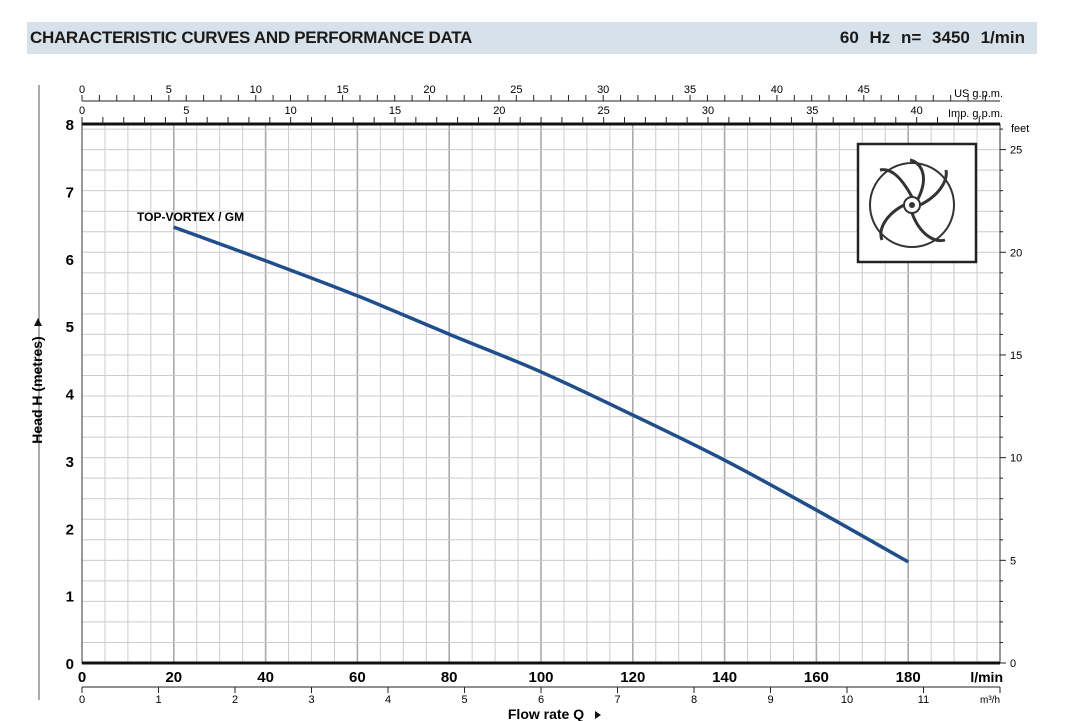 Image resolution: width=1067 pixels, height=721 pixels. What do you see at coordinates (82, 677) in the screenshot?
I see `x-tick-label: 0` at bounding box center [82, 677].